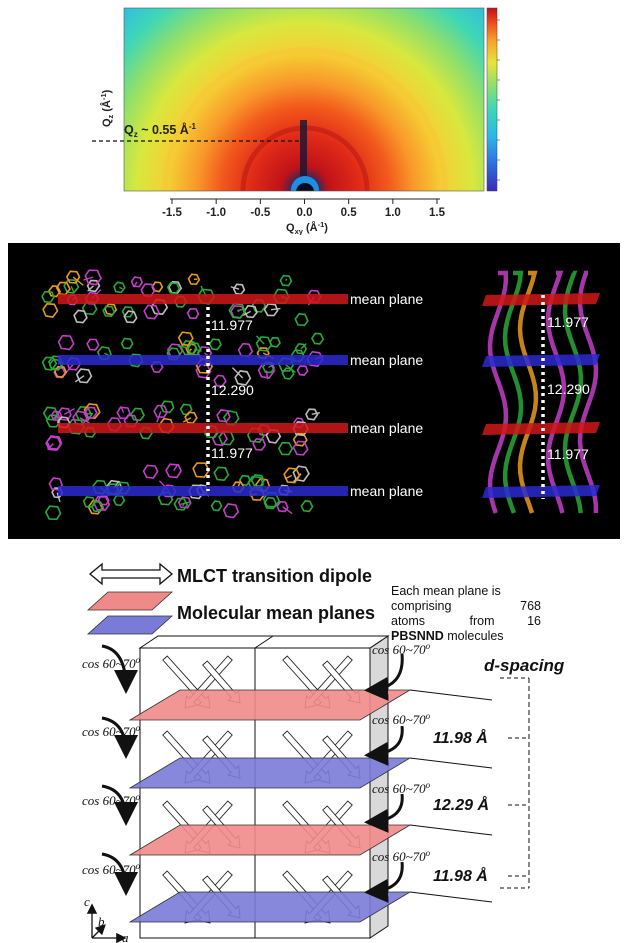  What do you see at coordinates (232, 325) in the screenshot?
I see `spacing-left-1: 11.977` at bounding box center [232, 325].